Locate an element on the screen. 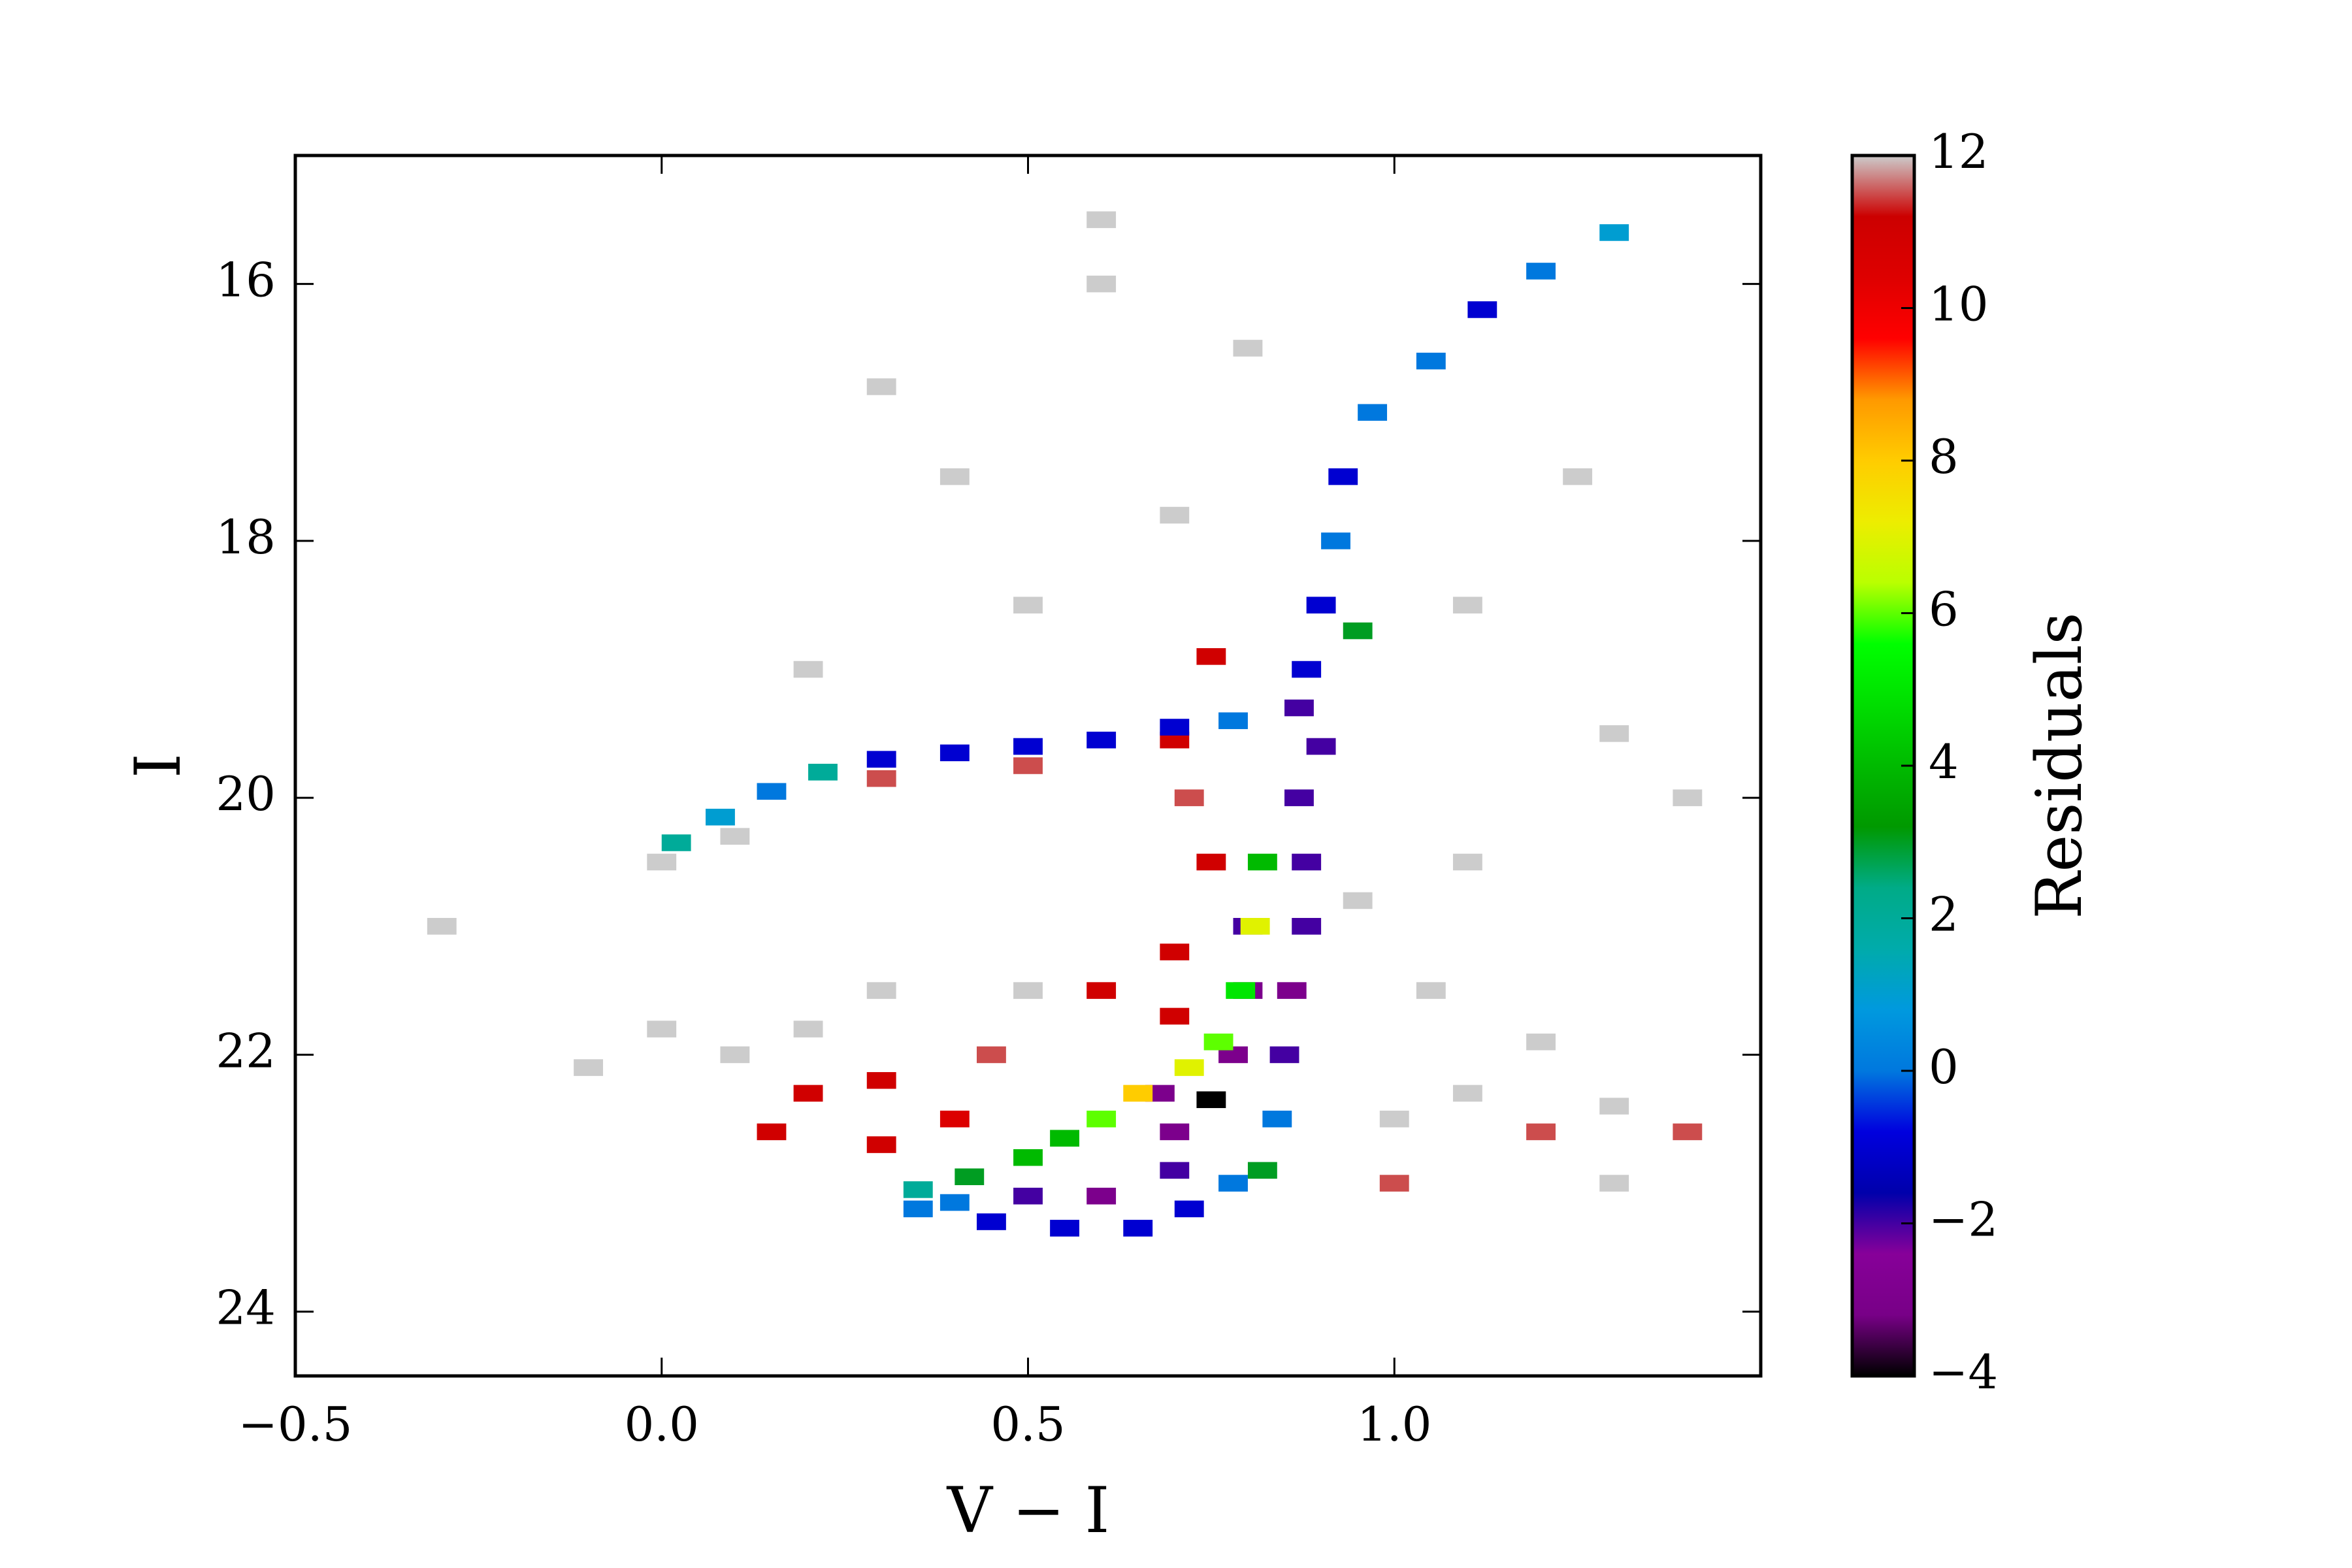 The image size is (2352, 1568). colorbar-tick-label: 10 is located at coordinates (1959, 304).